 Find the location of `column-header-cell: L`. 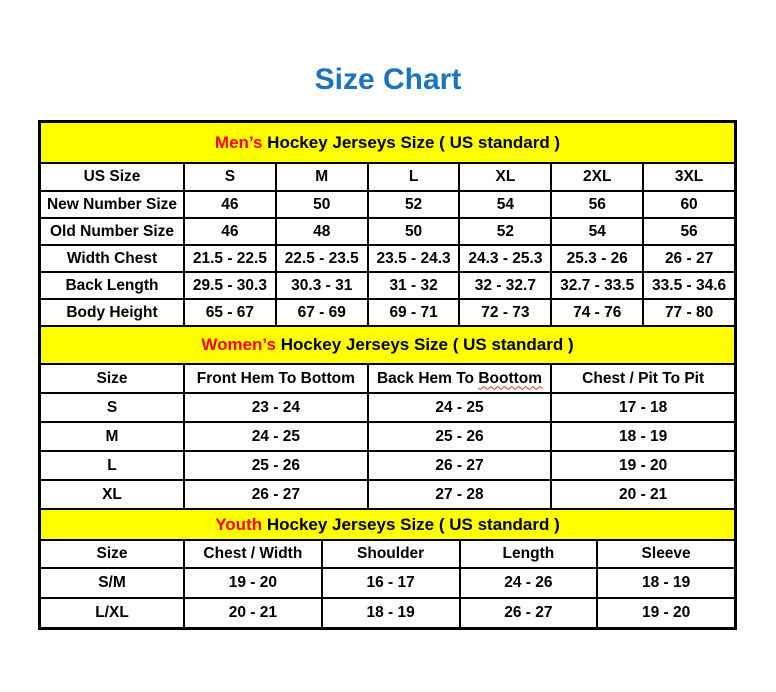

column-header-cell: L is located at coordinates (413, 177).